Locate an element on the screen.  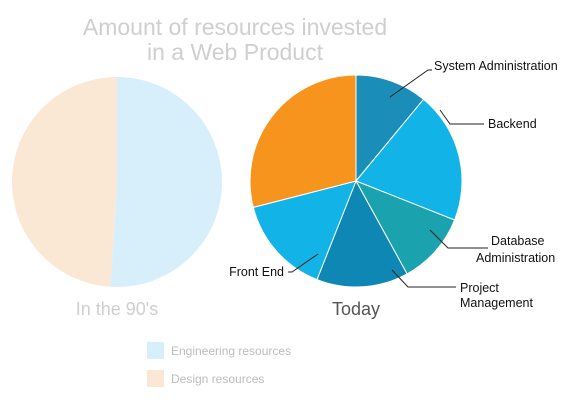
caption-today: Today is located at coordinates (356, 309).